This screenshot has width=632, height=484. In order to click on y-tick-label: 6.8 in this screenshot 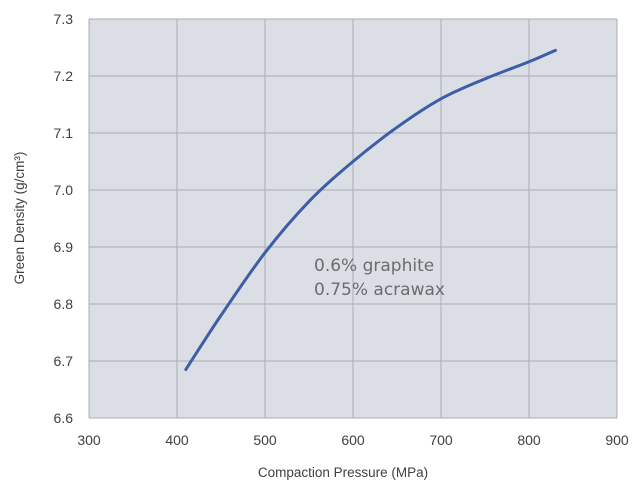, I will do `click(64, 304)`.